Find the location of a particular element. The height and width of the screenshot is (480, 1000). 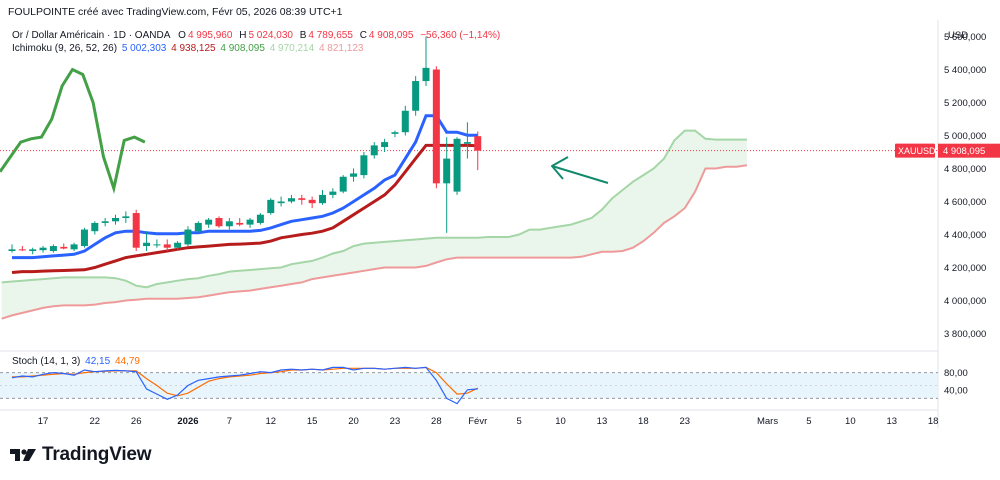

tradingview-brand: TradingView is located at coordinates (81, 455).